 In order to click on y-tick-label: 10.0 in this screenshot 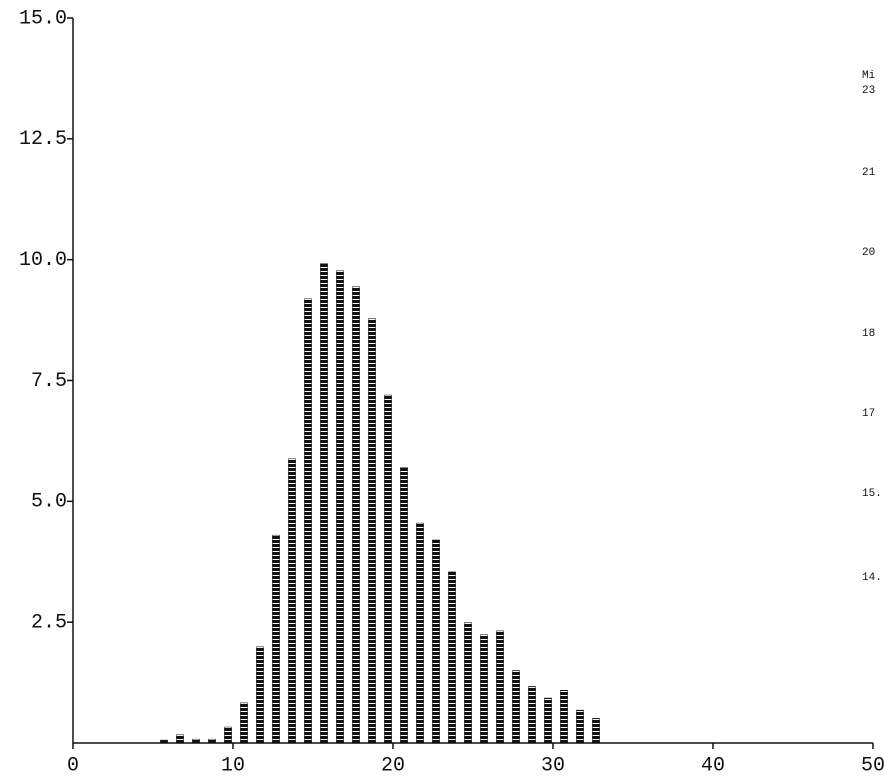, I will do `click(43, 260)`.